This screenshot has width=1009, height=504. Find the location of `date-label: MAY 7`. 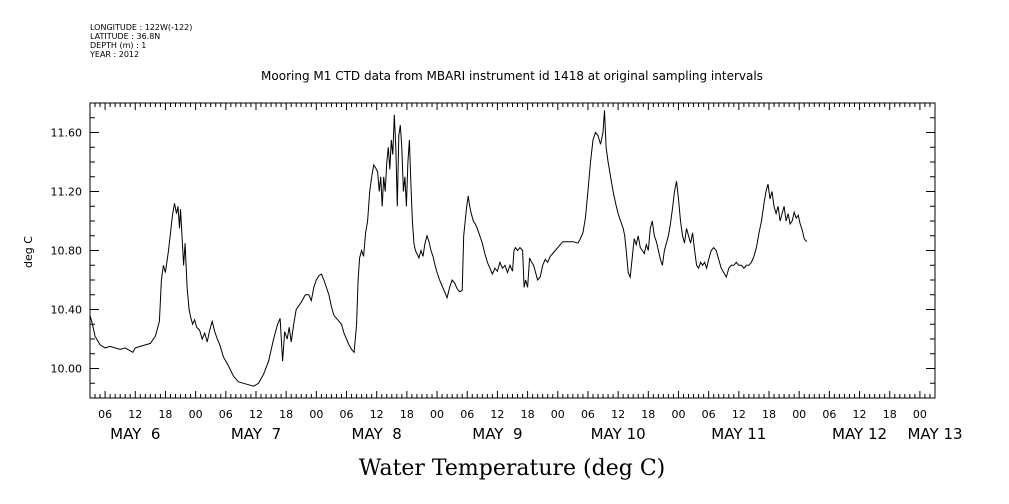

date-label: MAY 7 is located at coordinates (256, 434).